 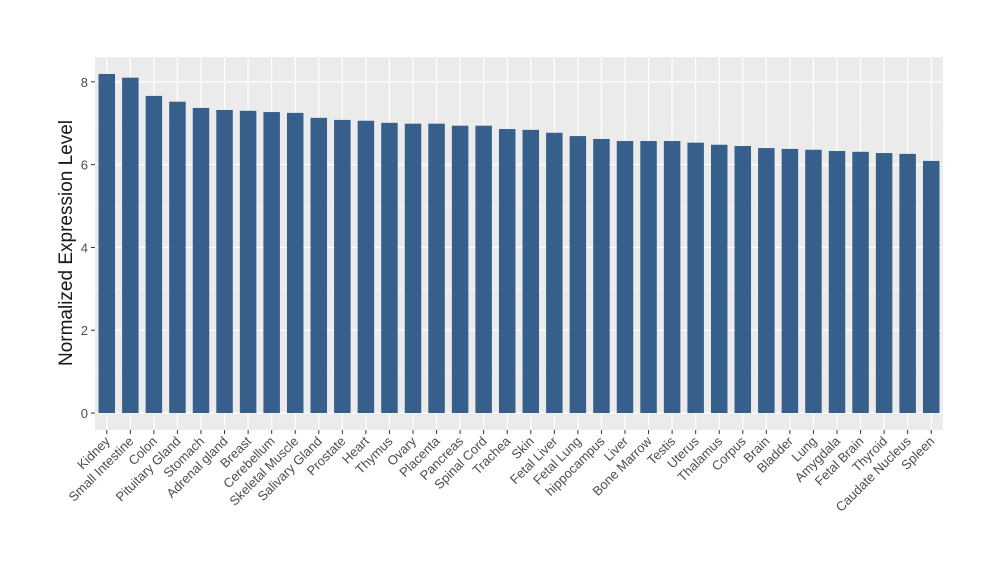 I want to click on y-tick-label: 6, so click(x=84, y=165).